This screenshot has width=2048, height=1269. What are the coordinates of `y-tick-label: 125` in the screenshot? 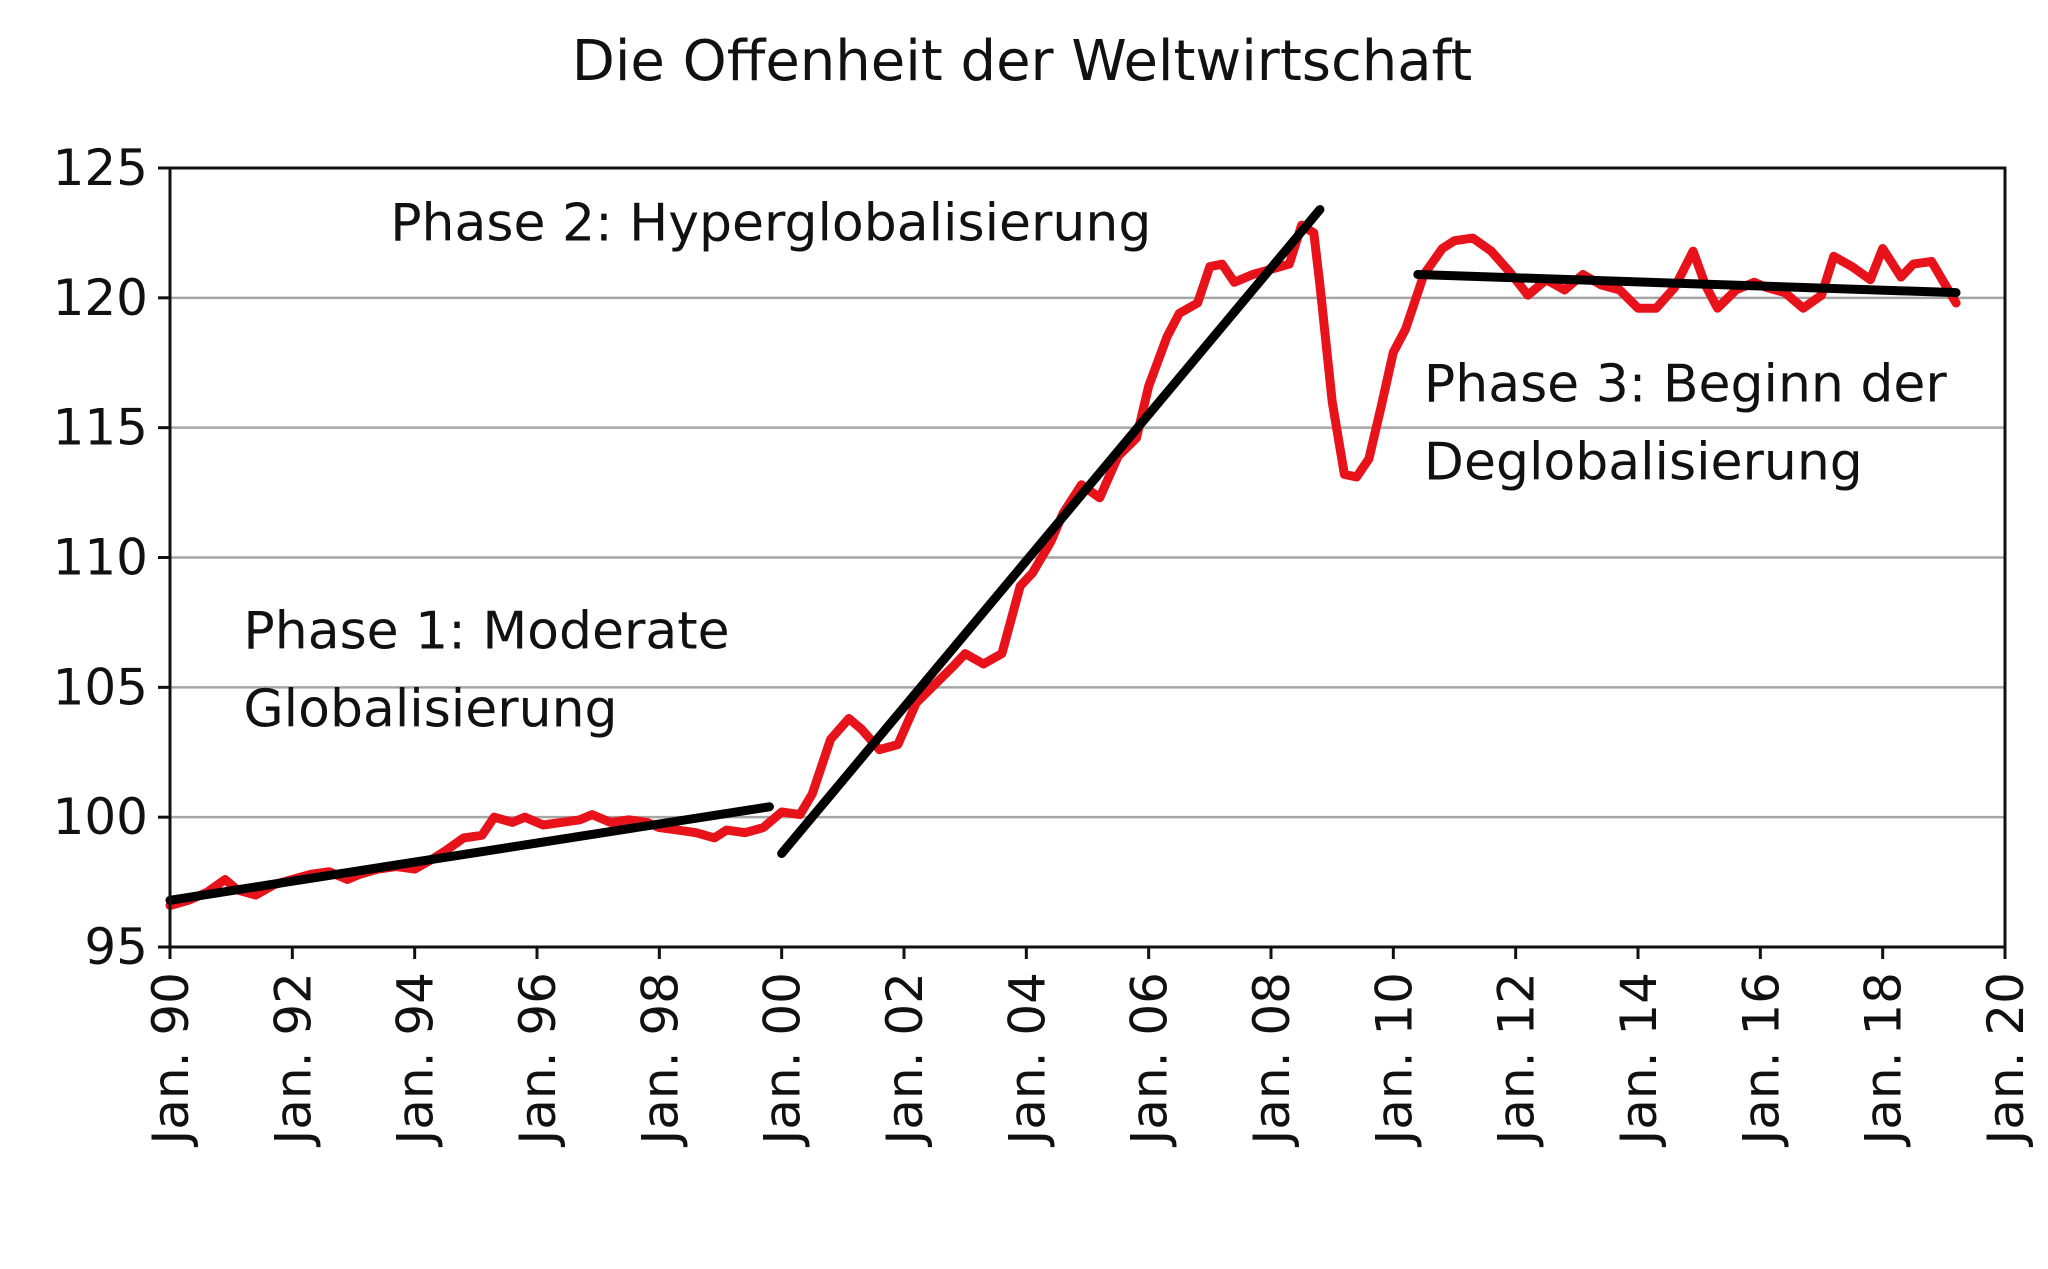 It's located at (100, 168).